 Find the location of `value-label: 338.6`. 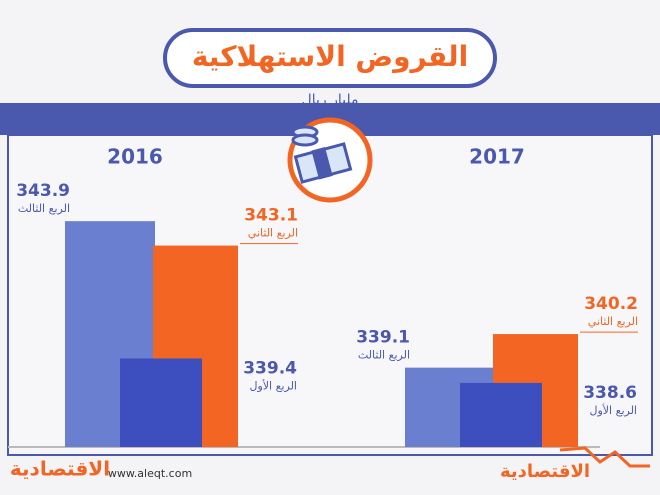

value-label: 338.6 is located at coordinates (610, 393).